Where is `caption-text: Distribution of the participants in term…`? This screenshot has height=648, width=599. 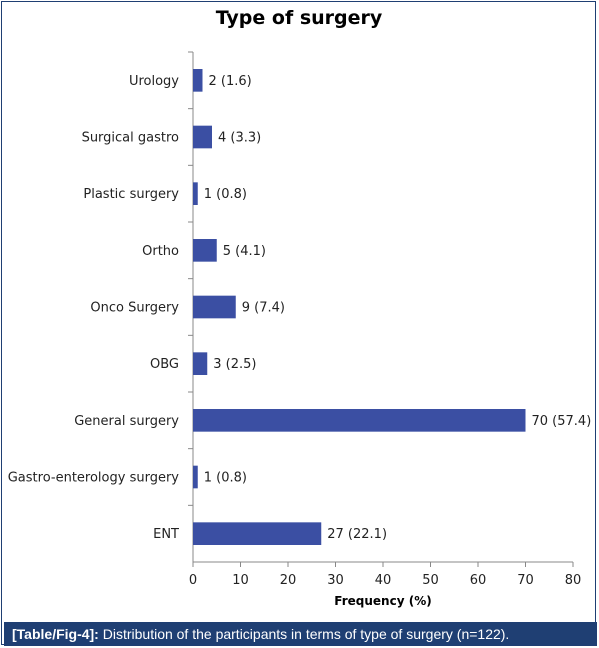
caption-text: Distribution of the participants in term… is located at coordinates (304, 634).